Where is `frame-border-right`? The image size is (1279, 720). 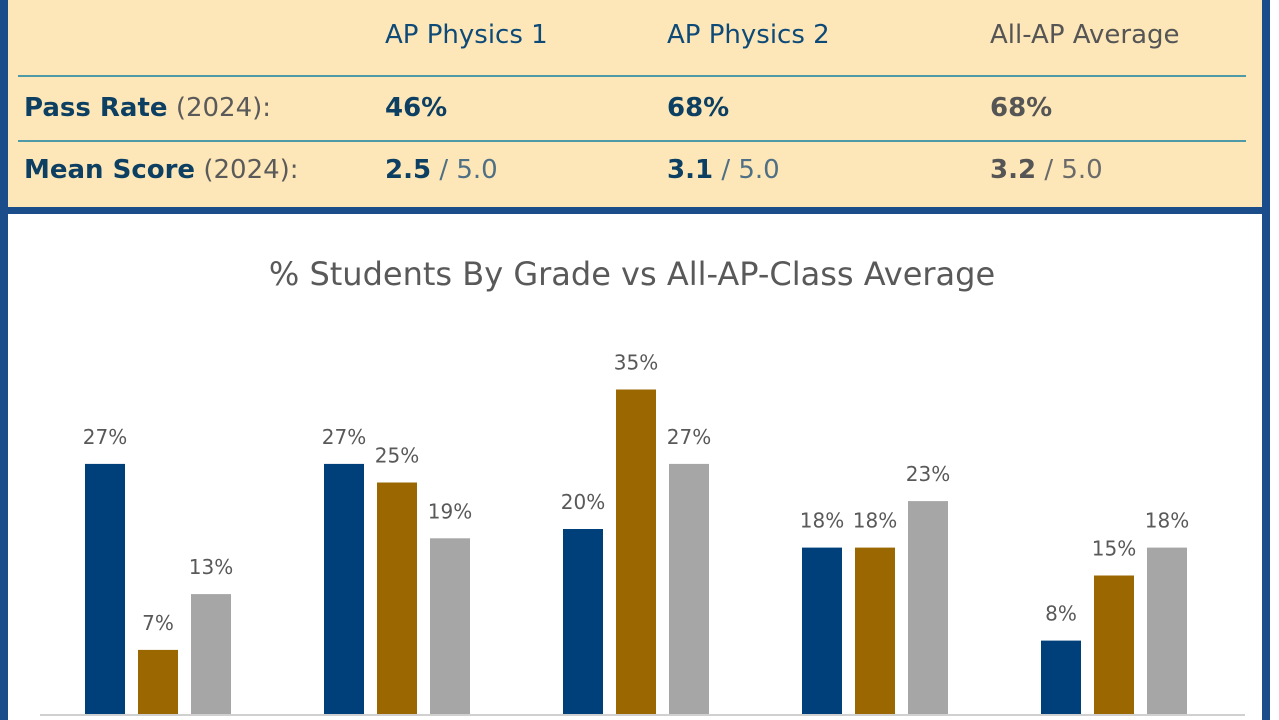 frame-border-right is located at coordinates (1266, 360).